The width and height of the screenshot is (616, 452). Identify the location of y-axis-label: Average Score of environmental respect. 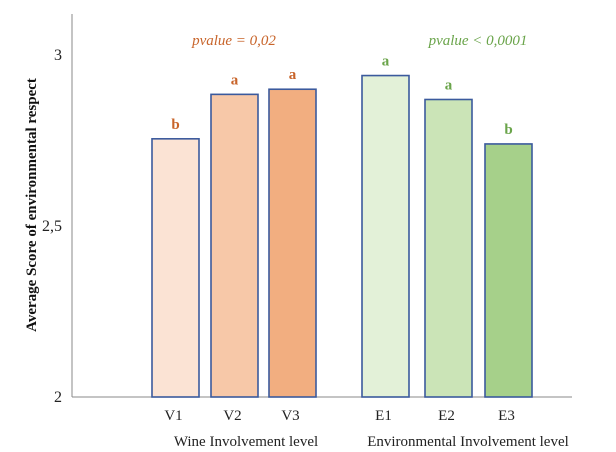
(32, 205).